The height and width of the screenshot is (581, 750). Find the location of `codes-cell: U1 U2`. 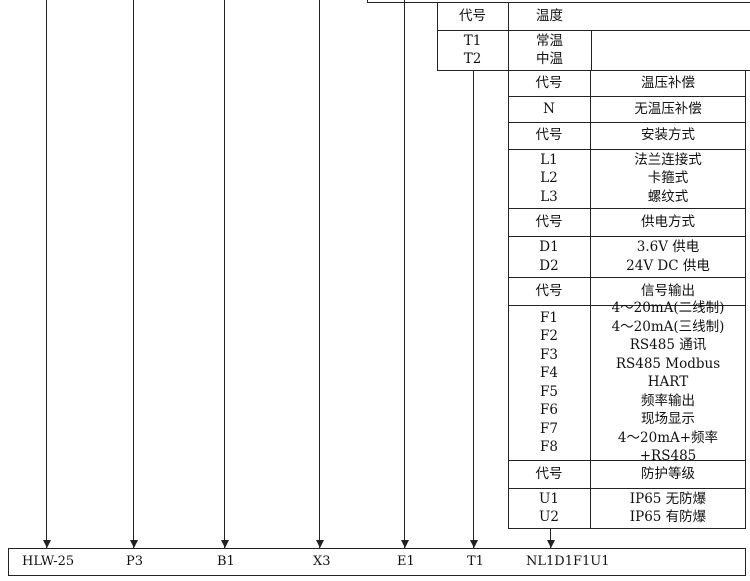

codes-cell: U1 U2 is located at coordinates (549, 508).